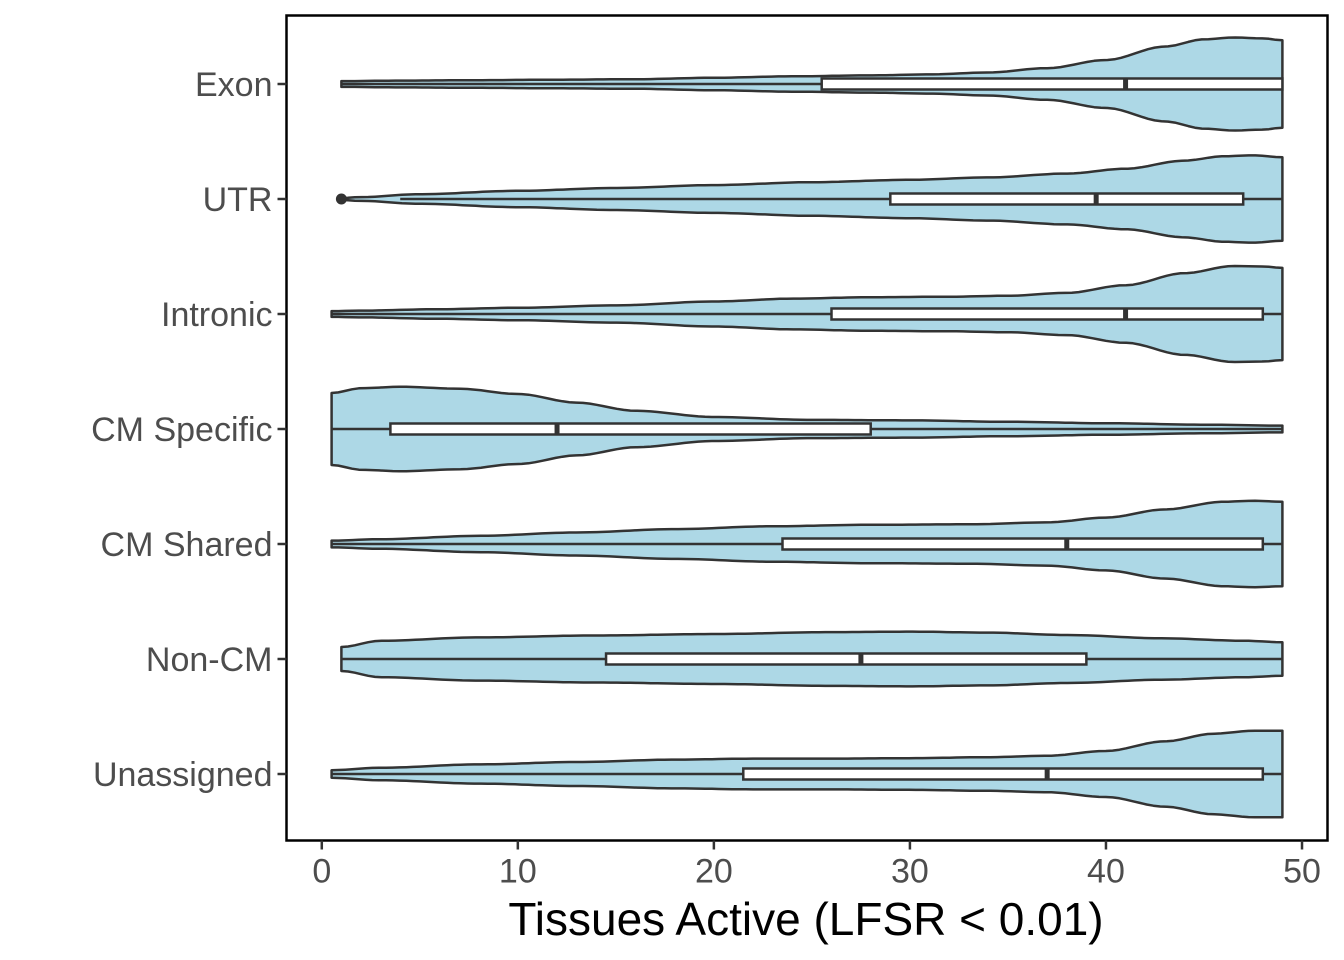  What do you see at coordinates (181, 430) in the screenshot?
I see `y-tick-label-cm-specific: CM Specific` at bounding box center [181, 430].